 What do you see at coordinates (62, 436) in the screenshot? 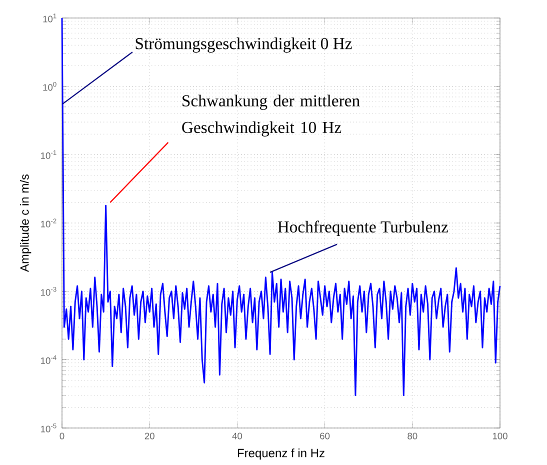
I see `x-tick-label: 0` at bounding box center [62, 436].